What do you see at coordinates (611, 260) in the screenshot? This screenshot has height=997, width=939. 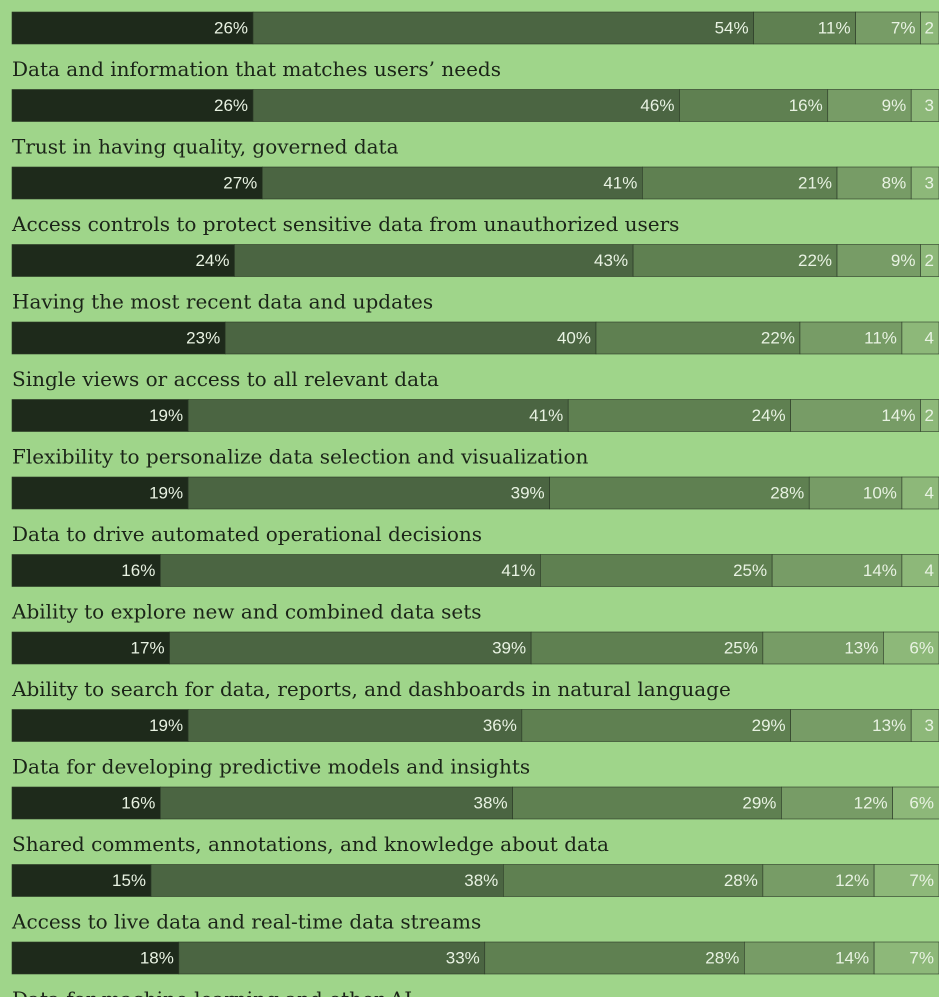 I see `value-label: 43%` at bounding box center [611, 260].